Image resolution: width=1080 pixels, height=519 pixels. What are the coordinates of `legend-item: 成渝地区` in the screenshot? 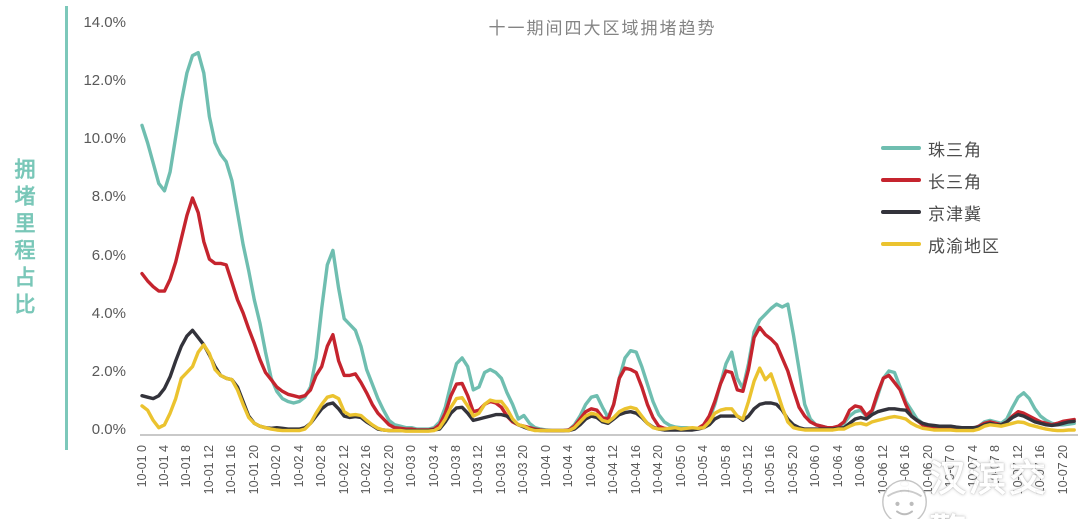 It's located at (940, 244).